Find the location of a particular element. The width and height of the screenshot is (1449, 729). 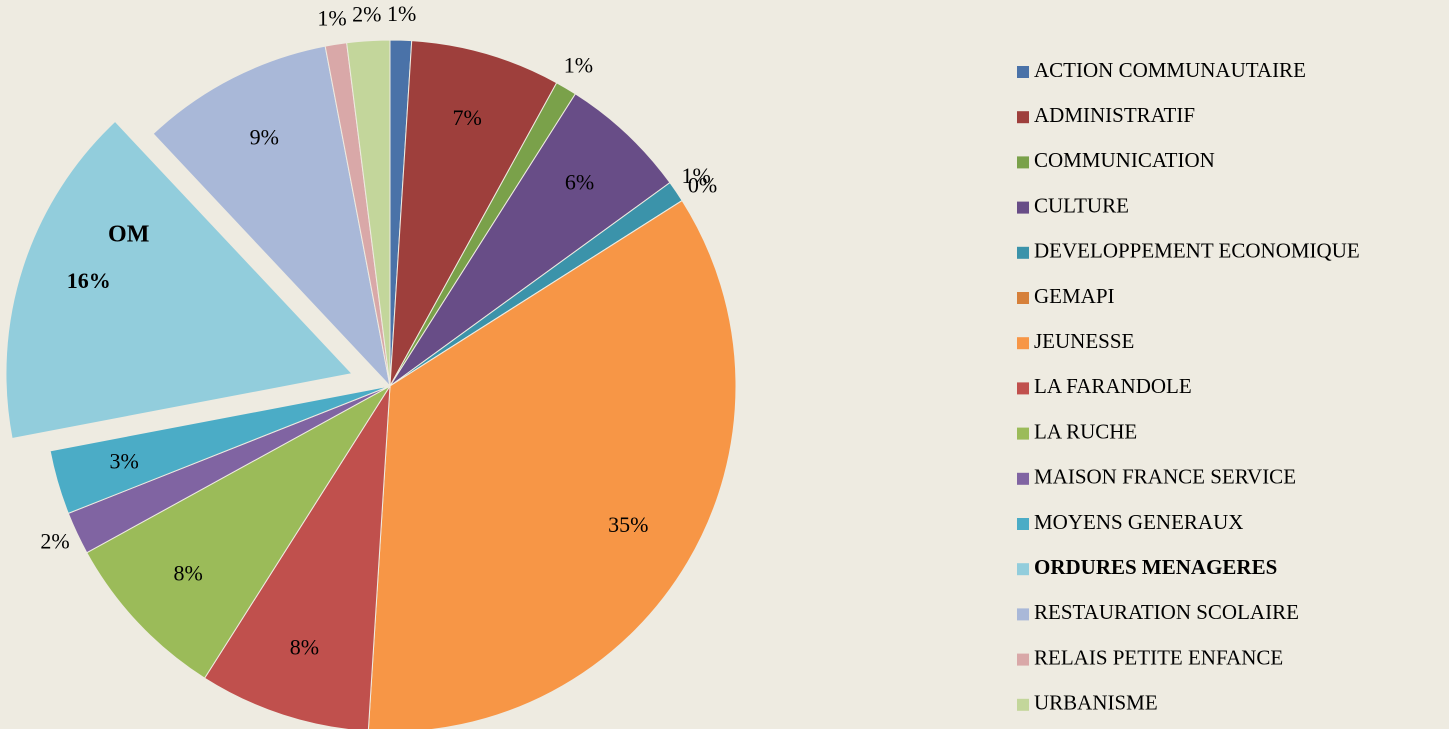

legend-label: CULTURE is located at coordinates (1081, 205).